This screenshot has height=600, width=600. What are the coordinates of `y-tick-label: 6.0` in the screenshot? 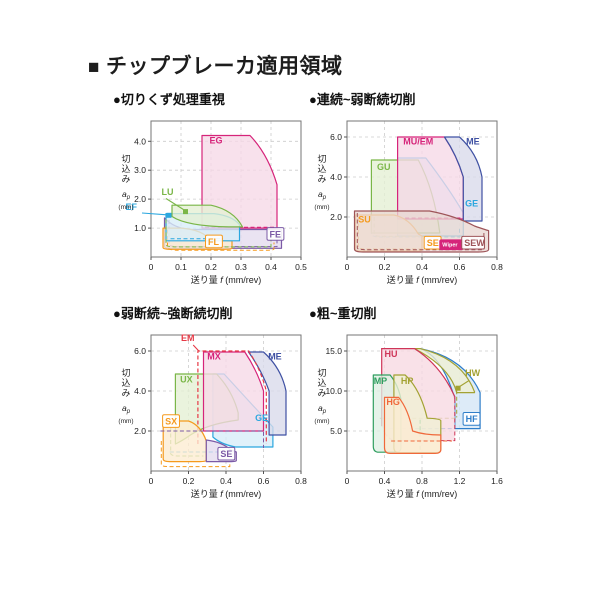 It's located at (336, 137).